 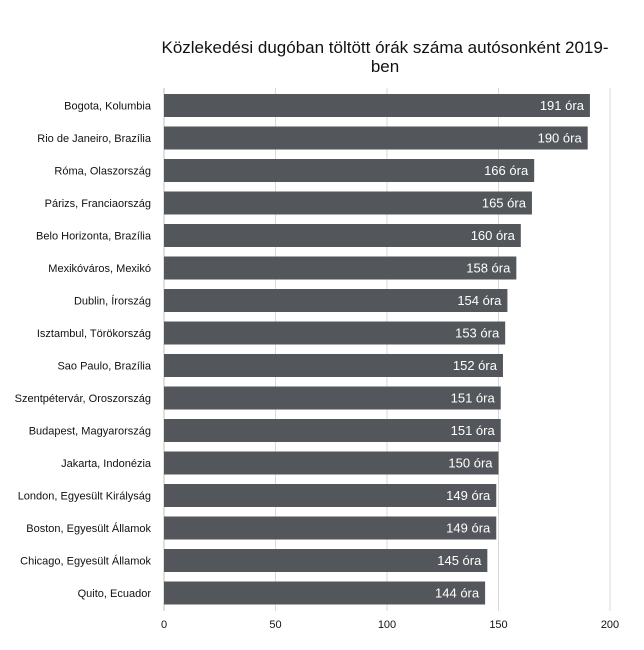 What do you see at coordinates (488, 268) in the screenshot?
I see `bar-value-label: 158 óra` at bounding box center [488, 268].